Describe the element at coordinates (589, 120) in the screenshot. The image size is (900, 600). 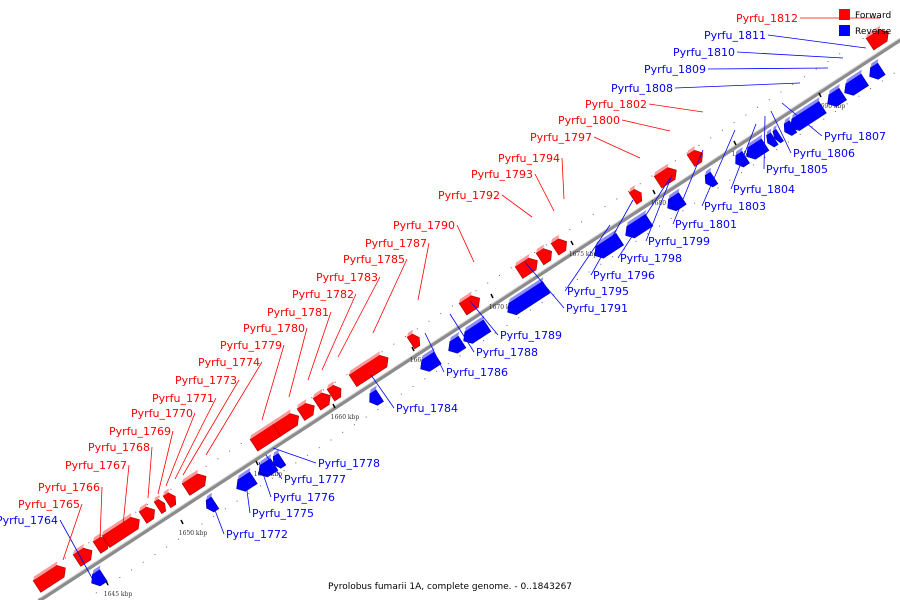
I see `gene-label: Pyrfu_1800` at that location.